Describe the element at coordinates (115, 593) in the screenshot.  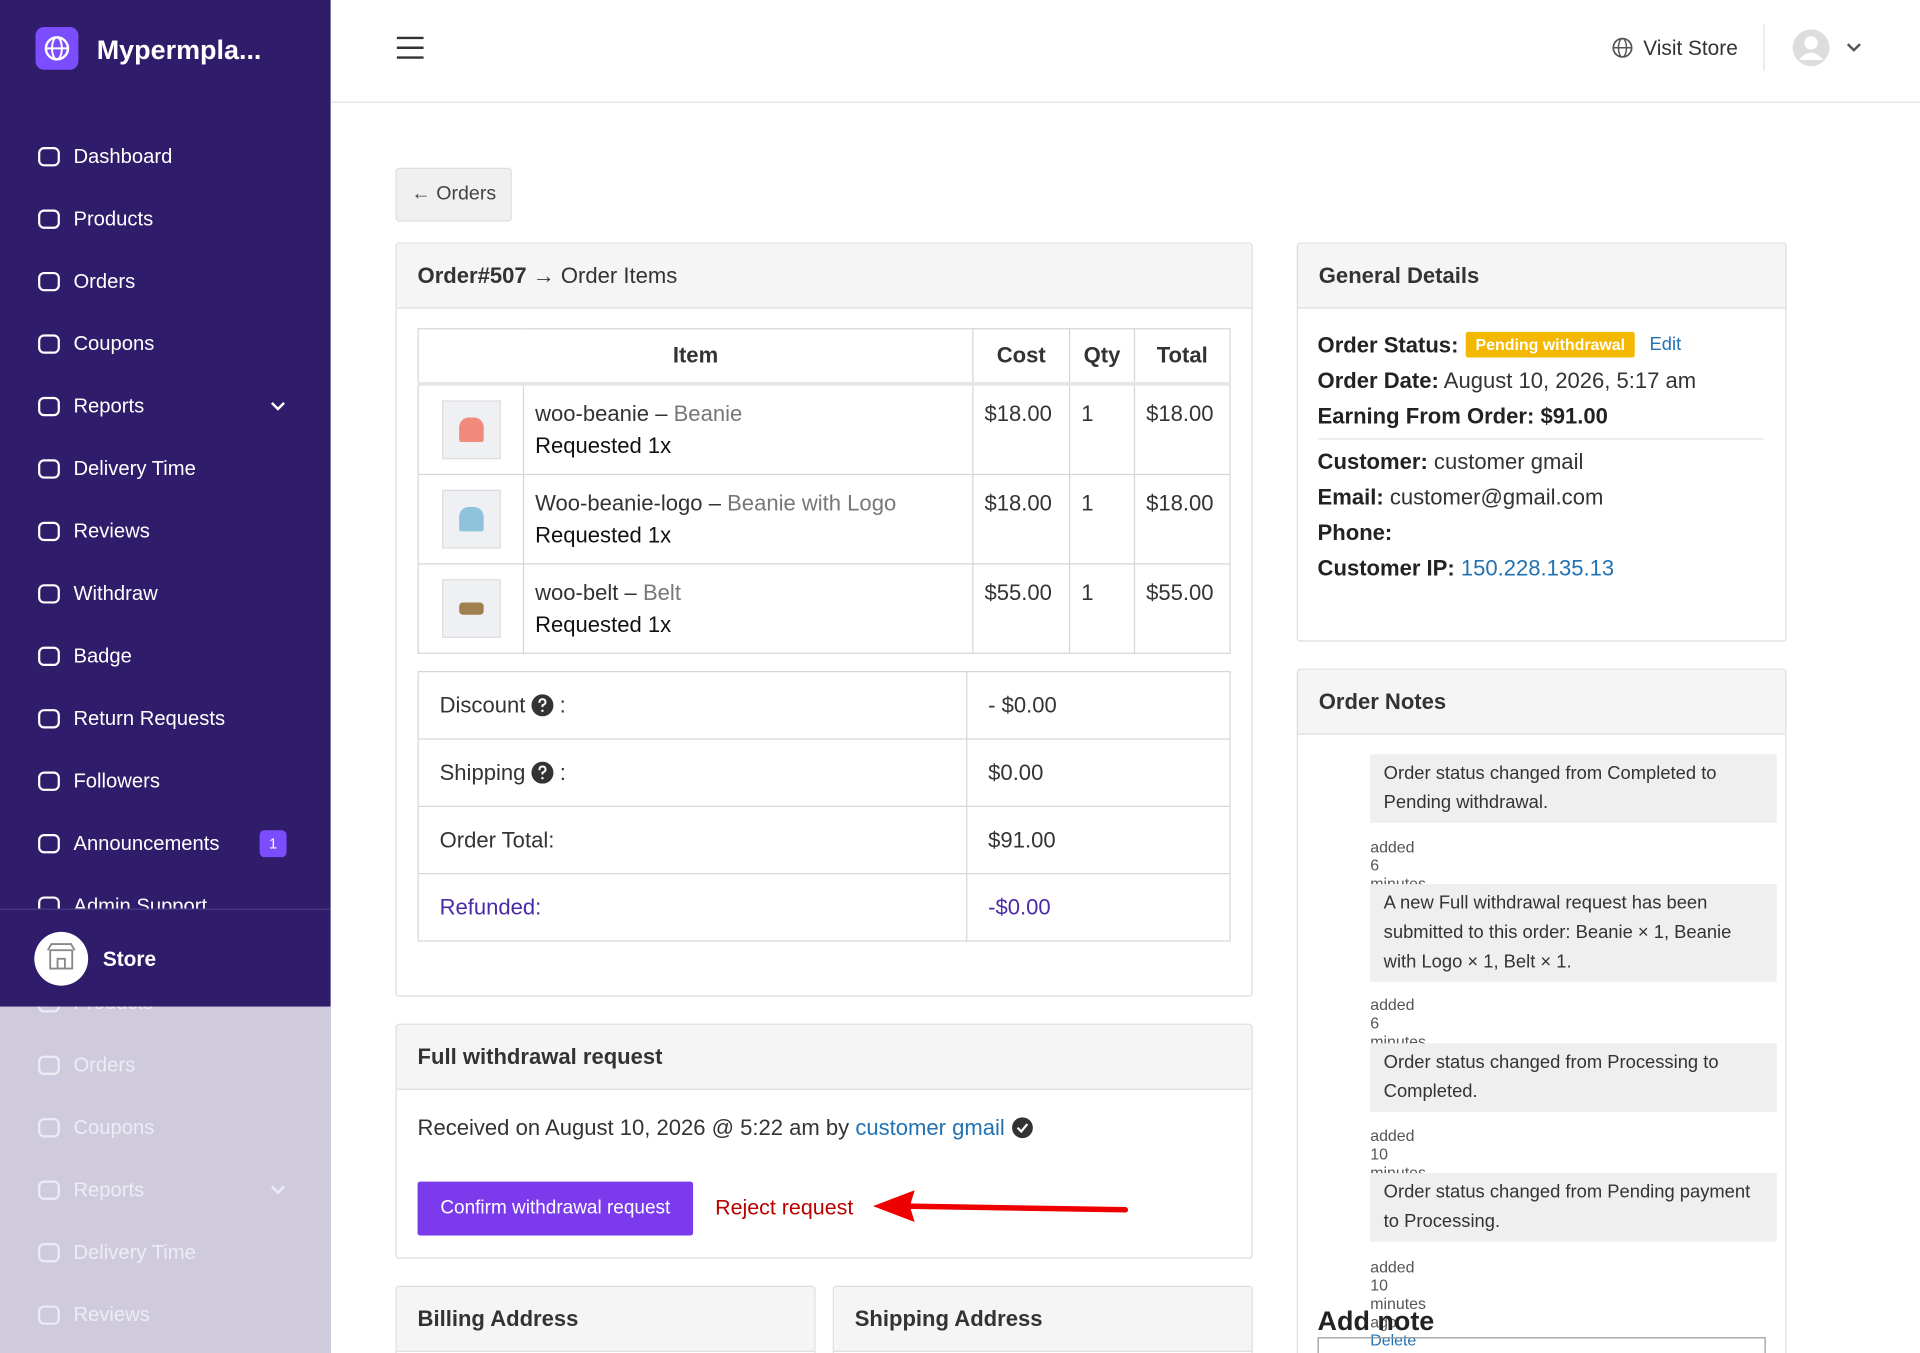
I see `menu-label: Withdraw` at that location.